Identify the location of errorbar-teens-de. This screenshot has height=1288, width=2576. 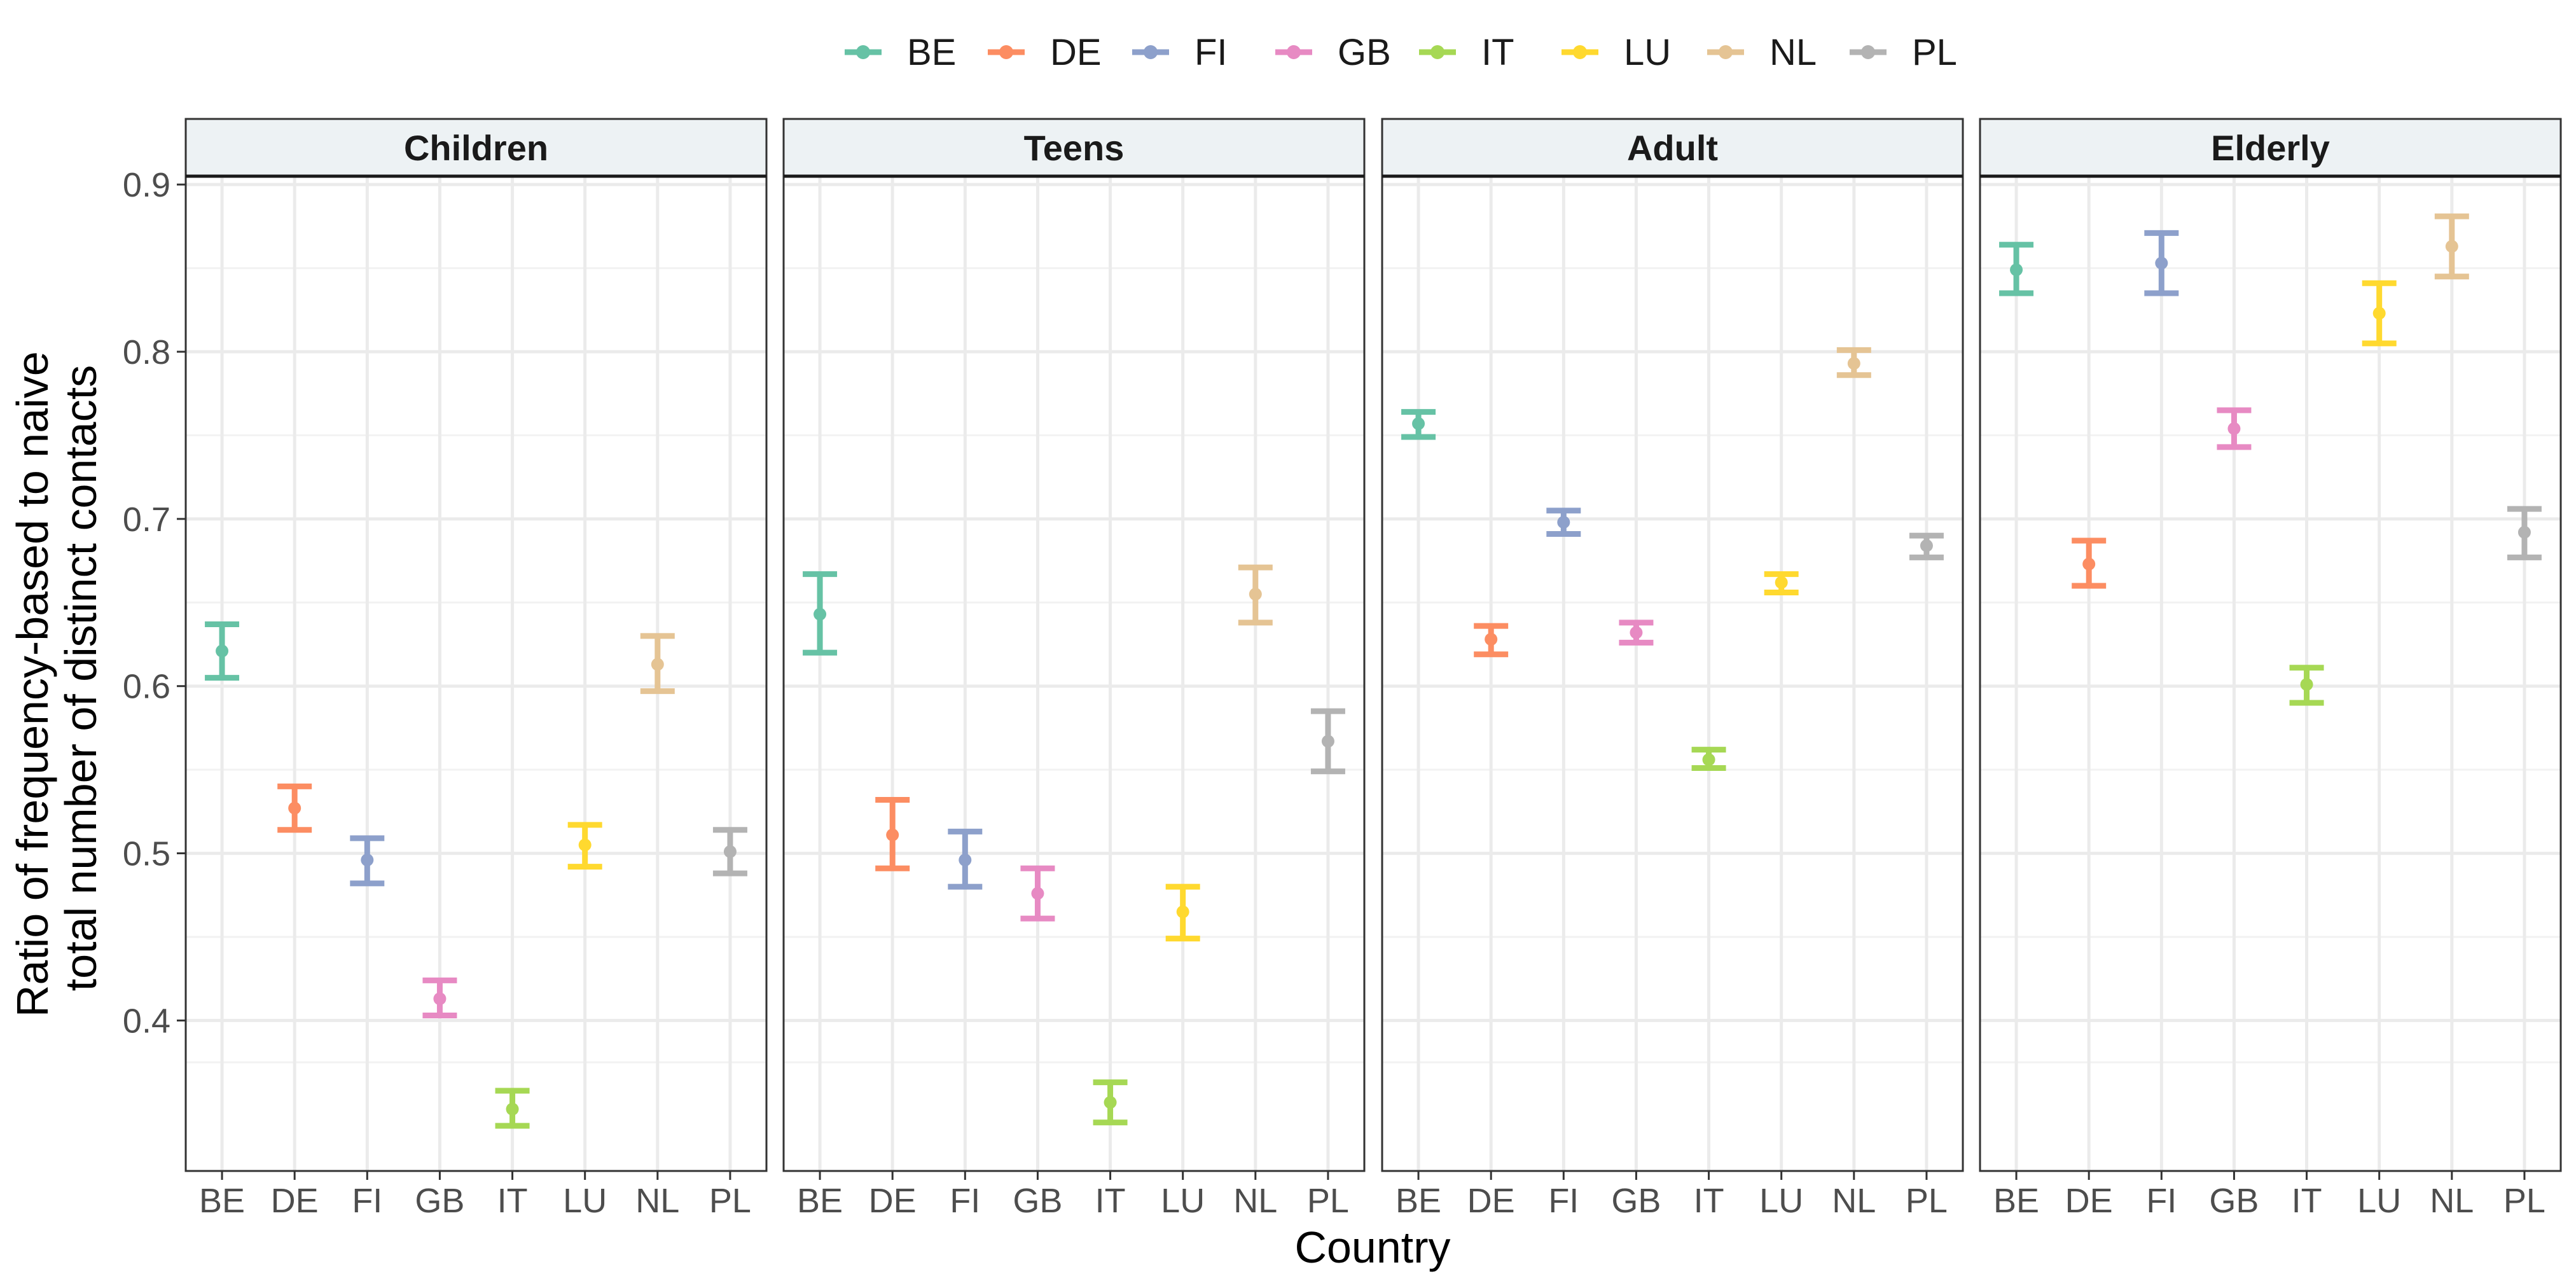
(892, 833).